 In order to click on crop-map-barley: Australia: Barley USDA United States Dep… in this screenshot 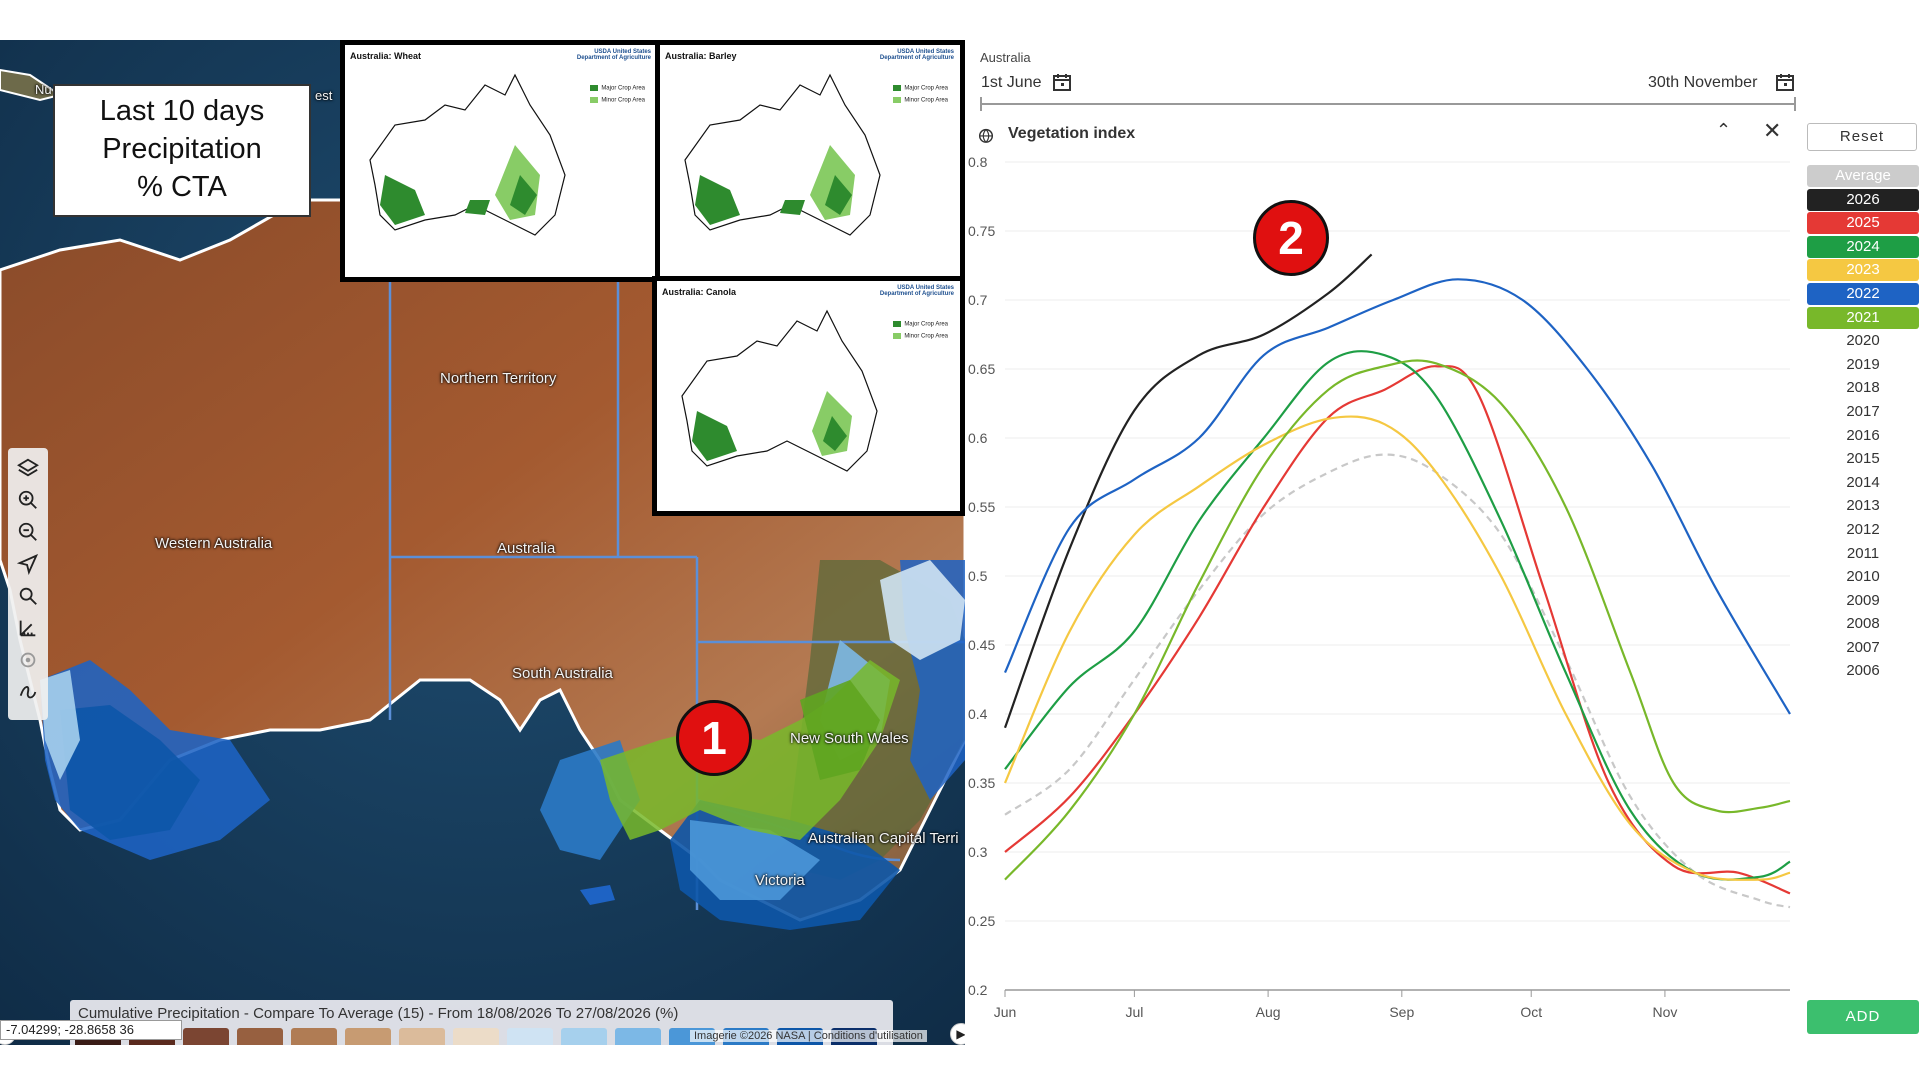, I will do `click(810, 161)`.